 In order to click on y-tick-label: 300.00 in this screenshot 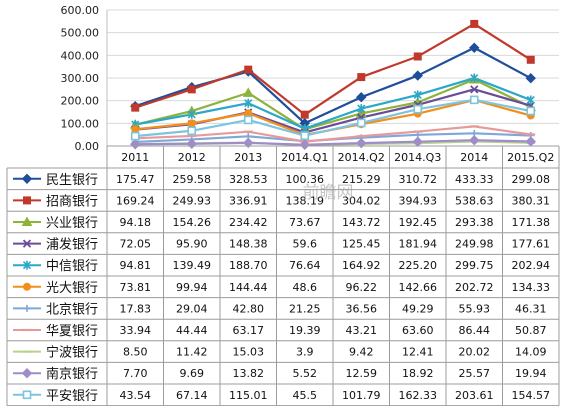, I will do `click(80, 78)`.